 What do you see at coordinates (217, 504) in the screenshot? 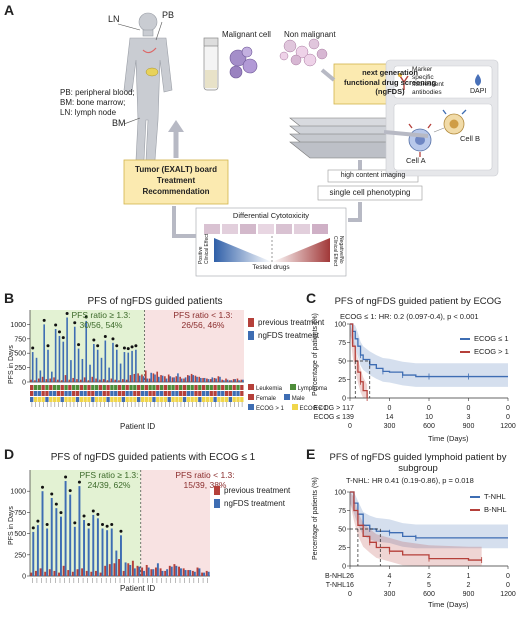
I see `legend-swatch-ngfds` at bounding box center [217, 504].